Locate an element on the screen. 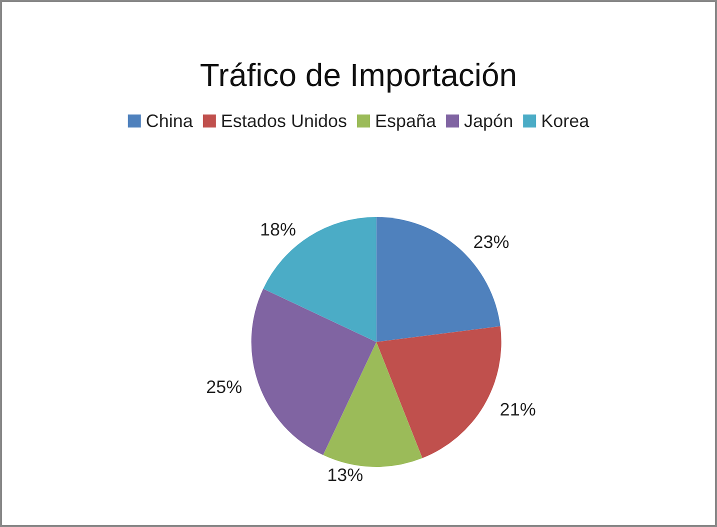 This screenshot has width=717, height=527. data-label: 13% is located at coordinates (345, 474).